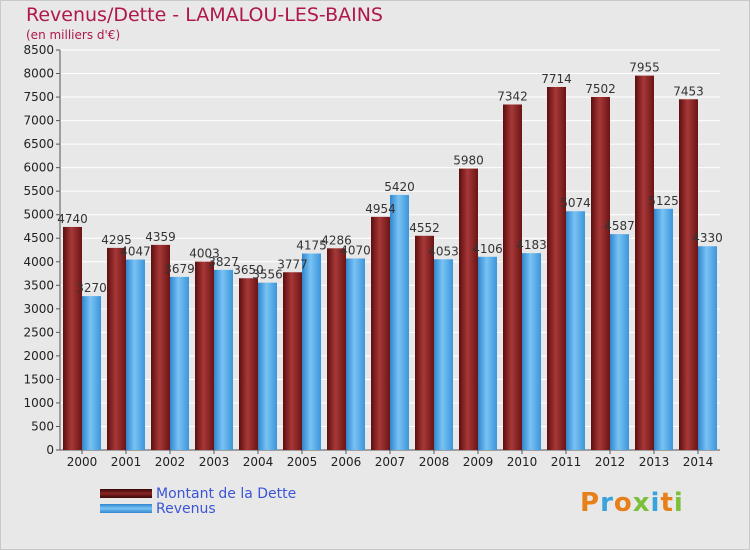 Image resolution: width=750 pixels, height=550 pixels. I want to click on data-label-dette: 4295, so click(116, 240).